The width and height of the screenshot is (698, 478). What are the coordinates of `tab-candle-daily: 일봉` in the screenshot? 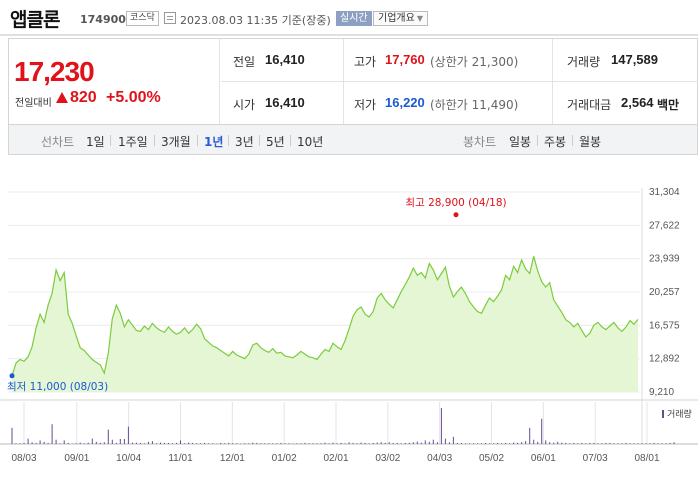 It's located at (520, 142).